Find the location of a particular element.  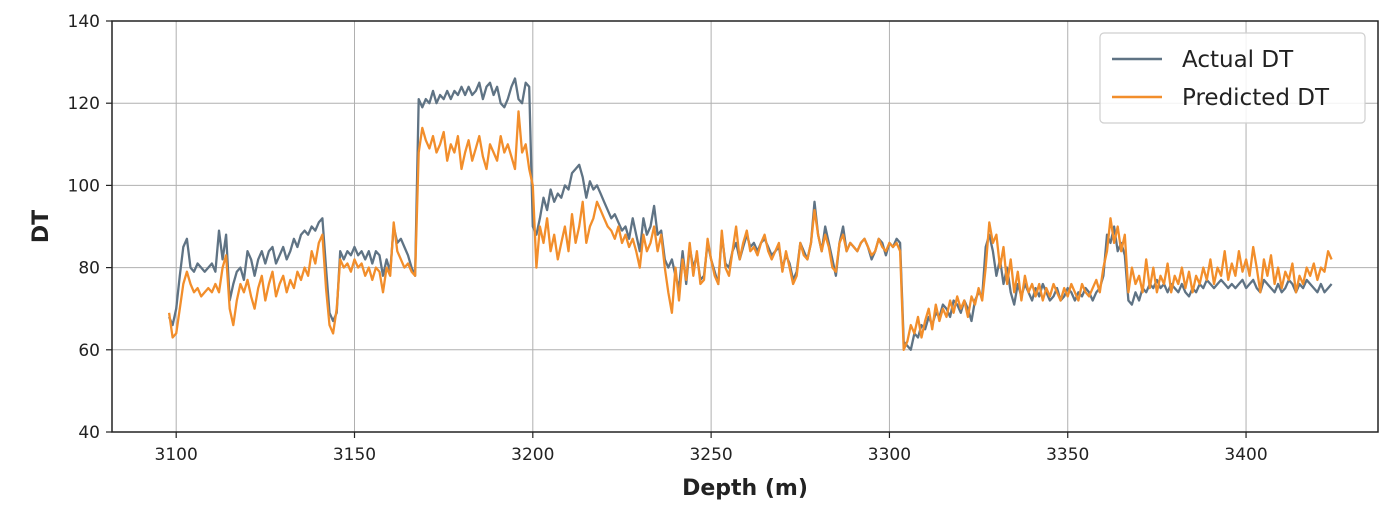

legend: Actual DT Predicted DT is located at coordinates (1232, 78).